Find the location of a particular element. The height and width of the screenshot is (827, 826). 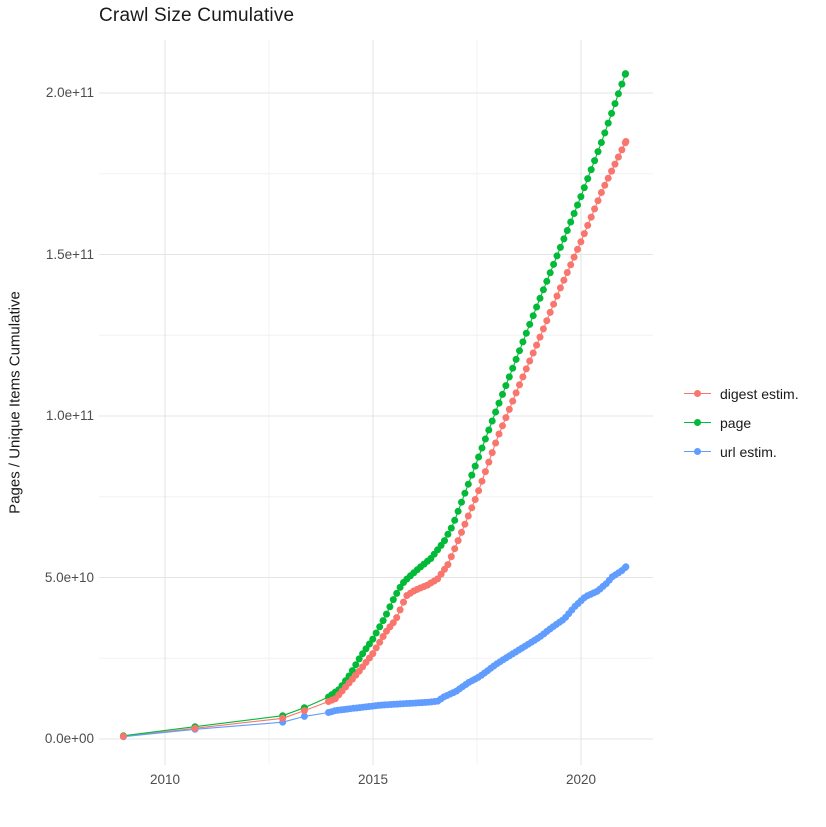

legend-label: url estim. is located at coordinates (748, 451).